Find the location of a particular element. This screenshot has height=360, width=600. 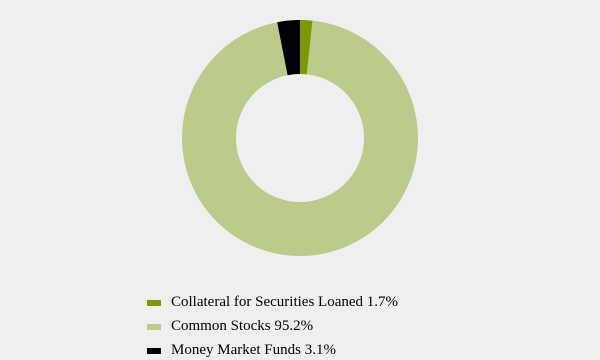

legend-name: Collateral for Securities Loaned is located at coordinates (267, 302).